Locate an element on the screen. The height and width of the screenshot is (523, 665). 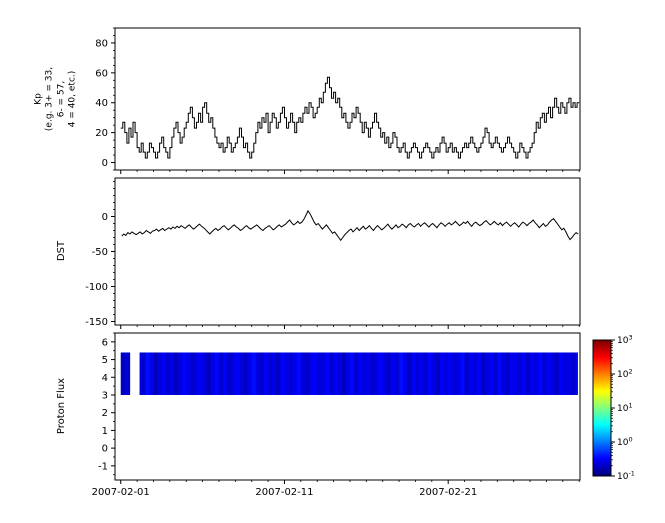
kp-ytick-label: 40 is located at coordinates (101, 103).